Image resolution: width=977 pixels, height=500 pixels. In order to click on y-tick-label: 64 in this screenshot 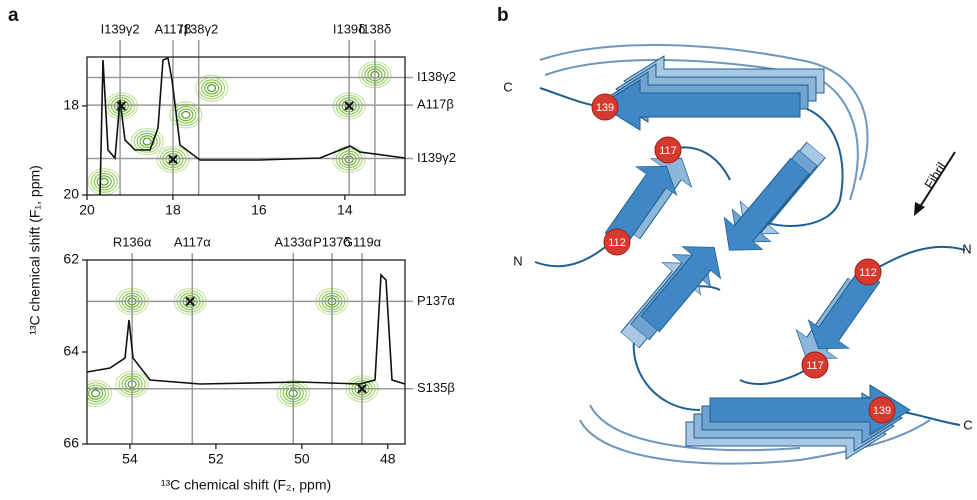, I will do `click(71, 351)`.